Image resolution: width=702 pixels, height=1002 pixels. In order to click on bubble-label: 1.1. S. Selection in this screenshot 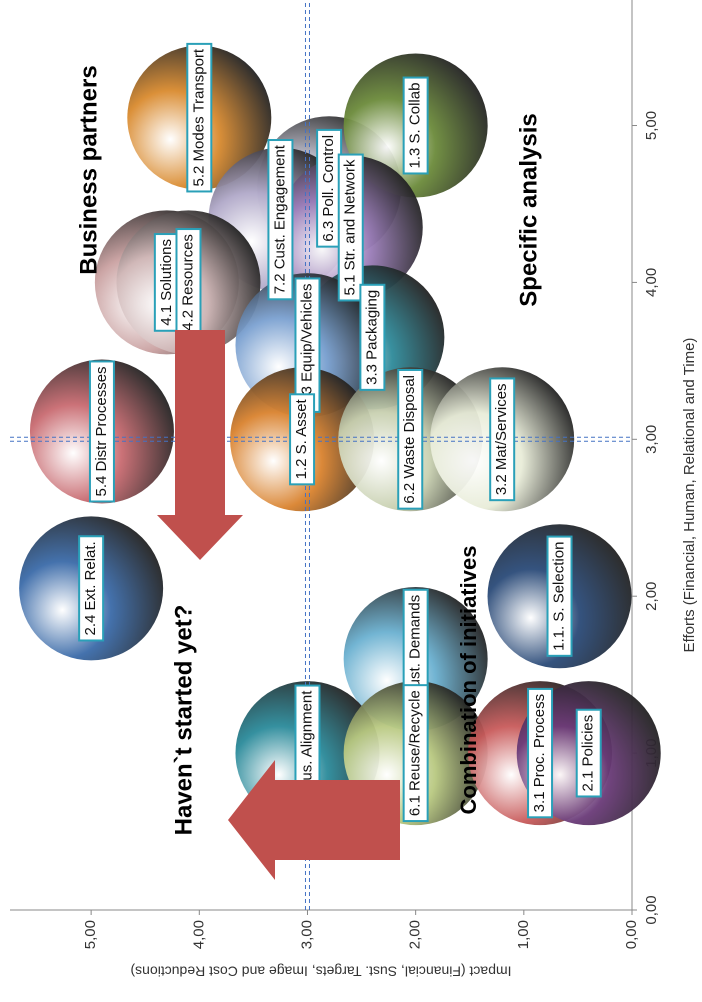, I will do `click(558, 596)`.